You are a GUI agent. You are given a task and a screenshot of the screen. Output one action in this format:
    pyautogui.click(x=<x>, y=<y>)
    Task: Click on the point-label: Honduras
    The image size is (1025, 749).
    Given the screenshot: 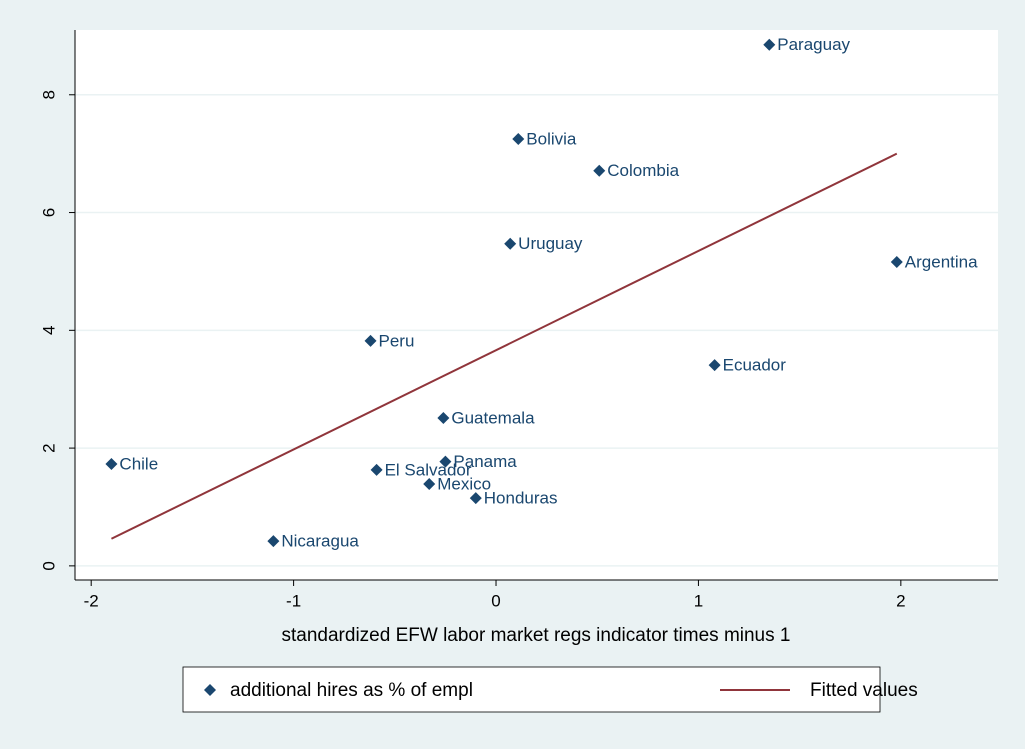 What is the action you would take?
    pyautogui.click(x=521, y=498)
    